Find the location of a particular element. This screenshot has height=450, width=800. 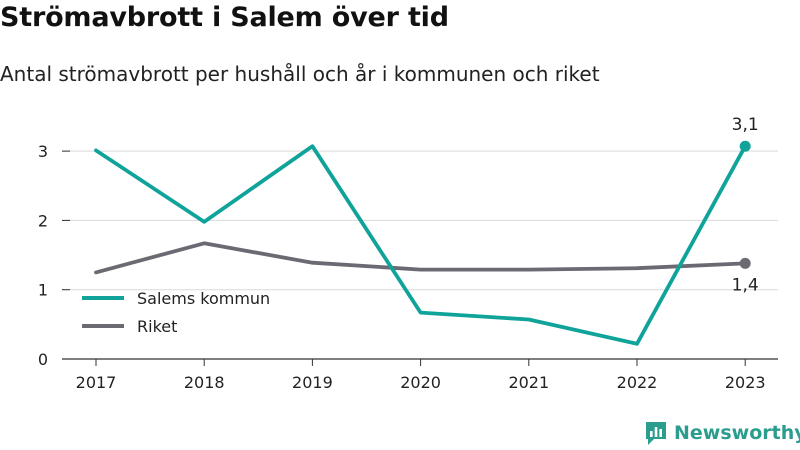

x-tick-label: 2022 is located at coordinates (637, 382).